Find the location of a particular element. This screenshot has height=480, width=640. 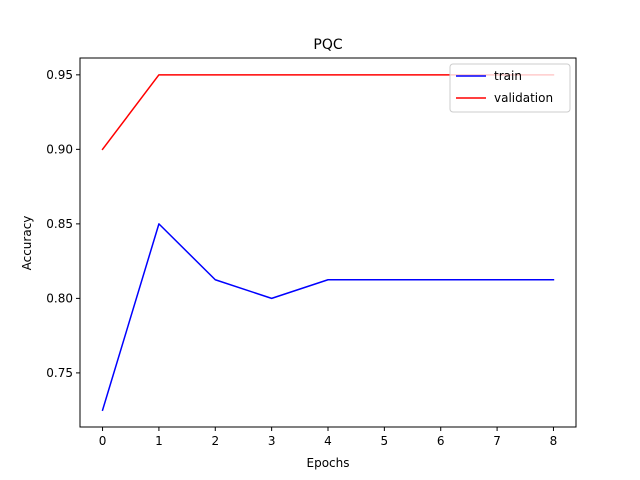

y-tick-label: 0.75 is located at coordinates (59, 373).